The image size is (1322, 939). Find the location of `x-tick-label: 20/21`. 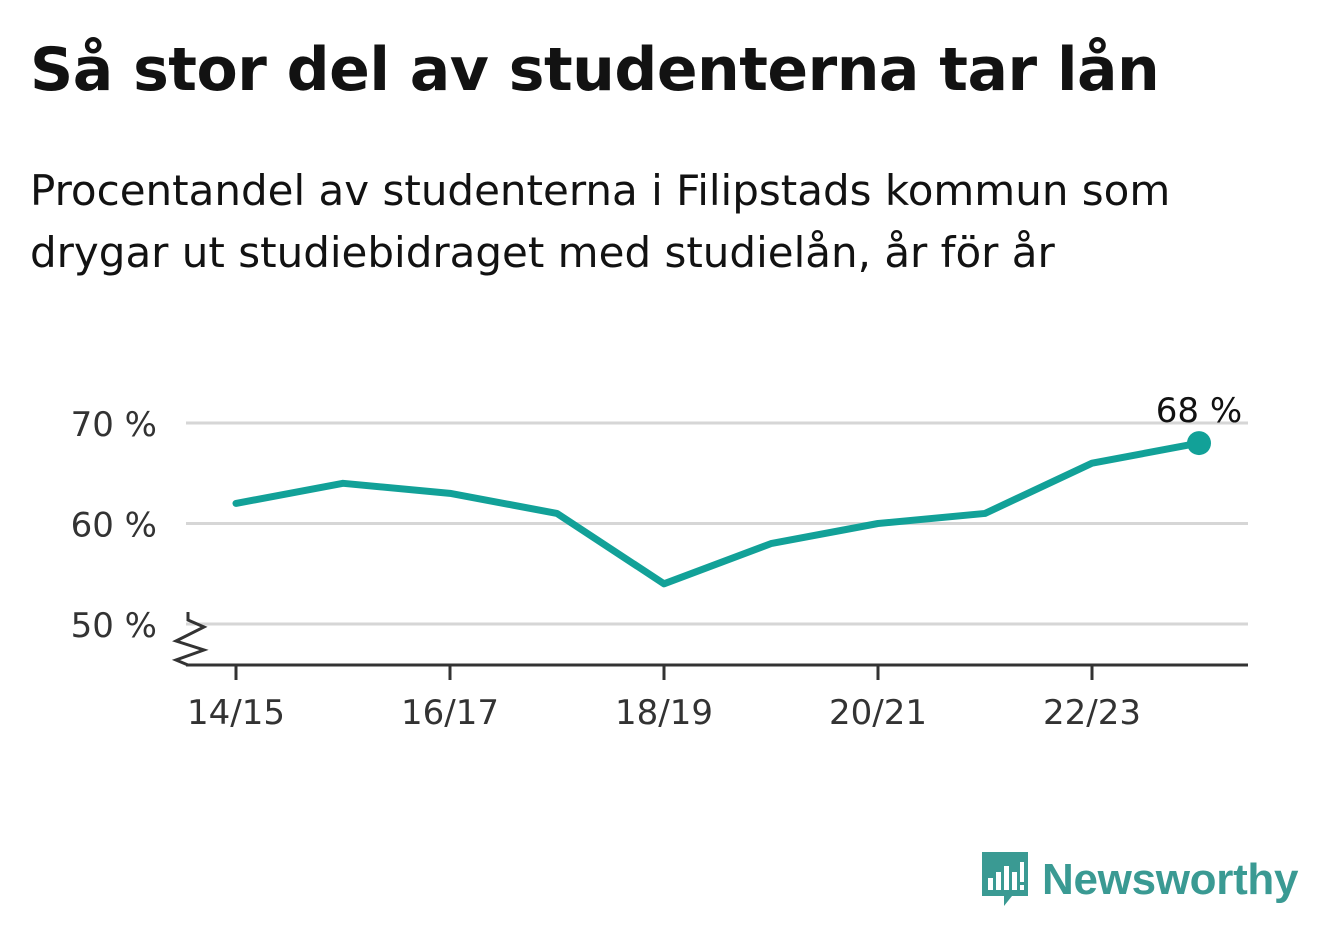

x-tick-label: 20/21 is located at coordinates (878, 713).